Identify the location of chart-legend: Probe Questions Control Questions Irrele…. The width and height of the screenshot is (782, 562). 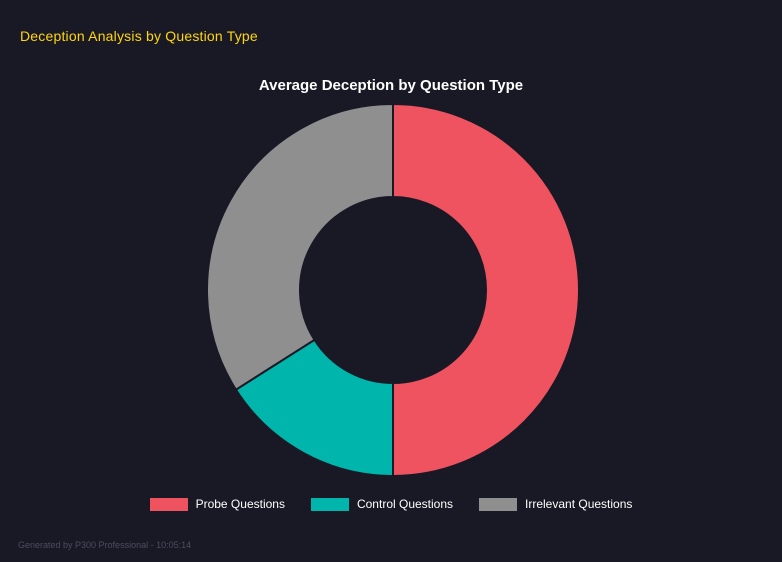
(391, 504).